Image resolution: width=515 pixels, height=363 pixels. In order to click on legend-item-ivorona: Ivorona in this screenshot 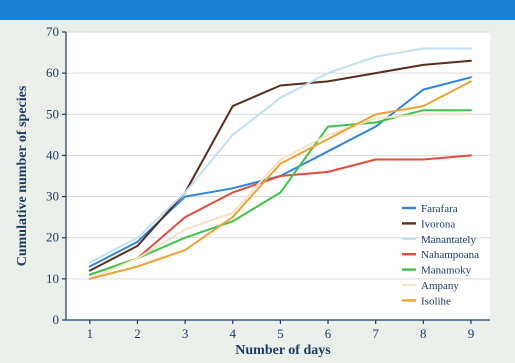, I will do `click(428, 224)`.